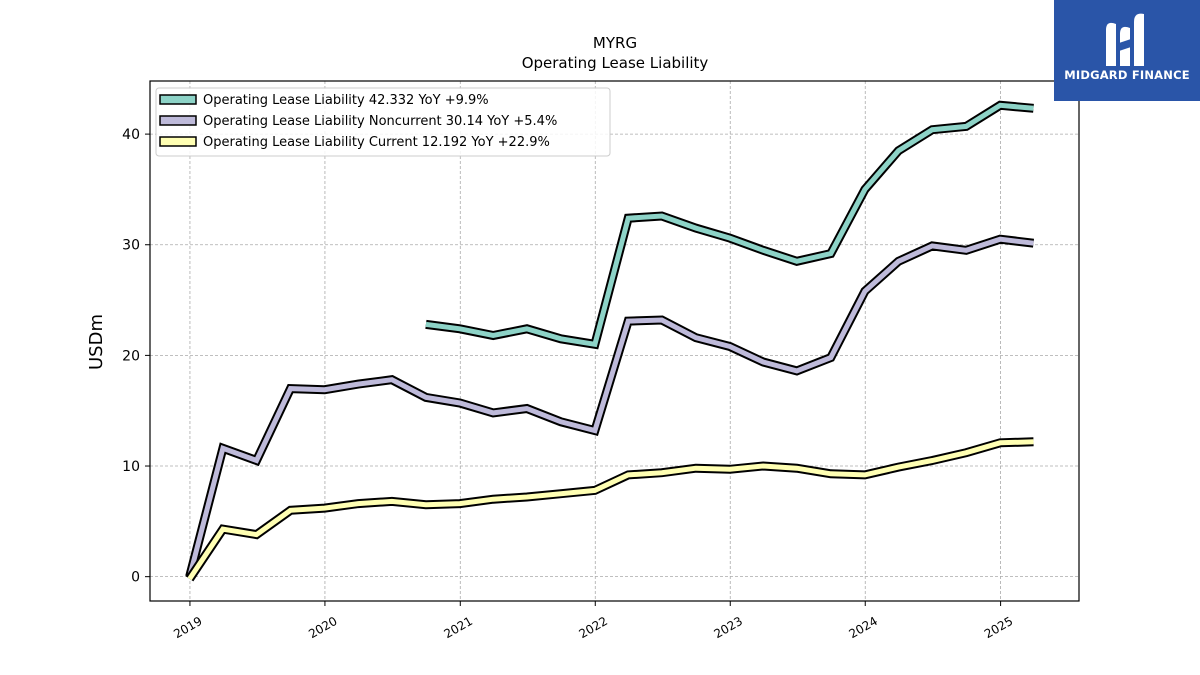 The image size is (1200, 675). What do you see at coordinates (998, 627) in the screenshot?
I see `x-tick-label-6: 2025` at bounding box center [998, 627].